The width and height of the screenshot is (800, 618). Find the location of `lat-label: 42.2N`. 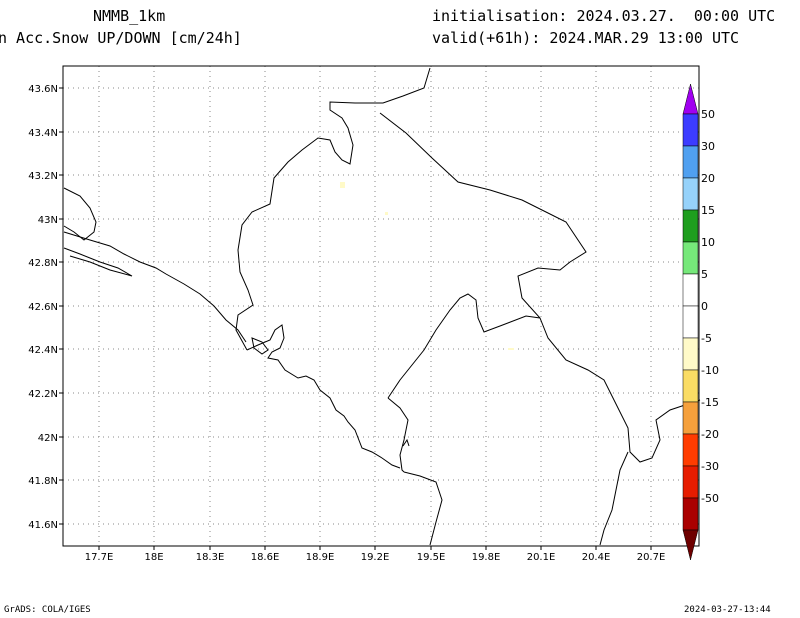

lat-label: 42.2N is located at coordinates (43, 394).